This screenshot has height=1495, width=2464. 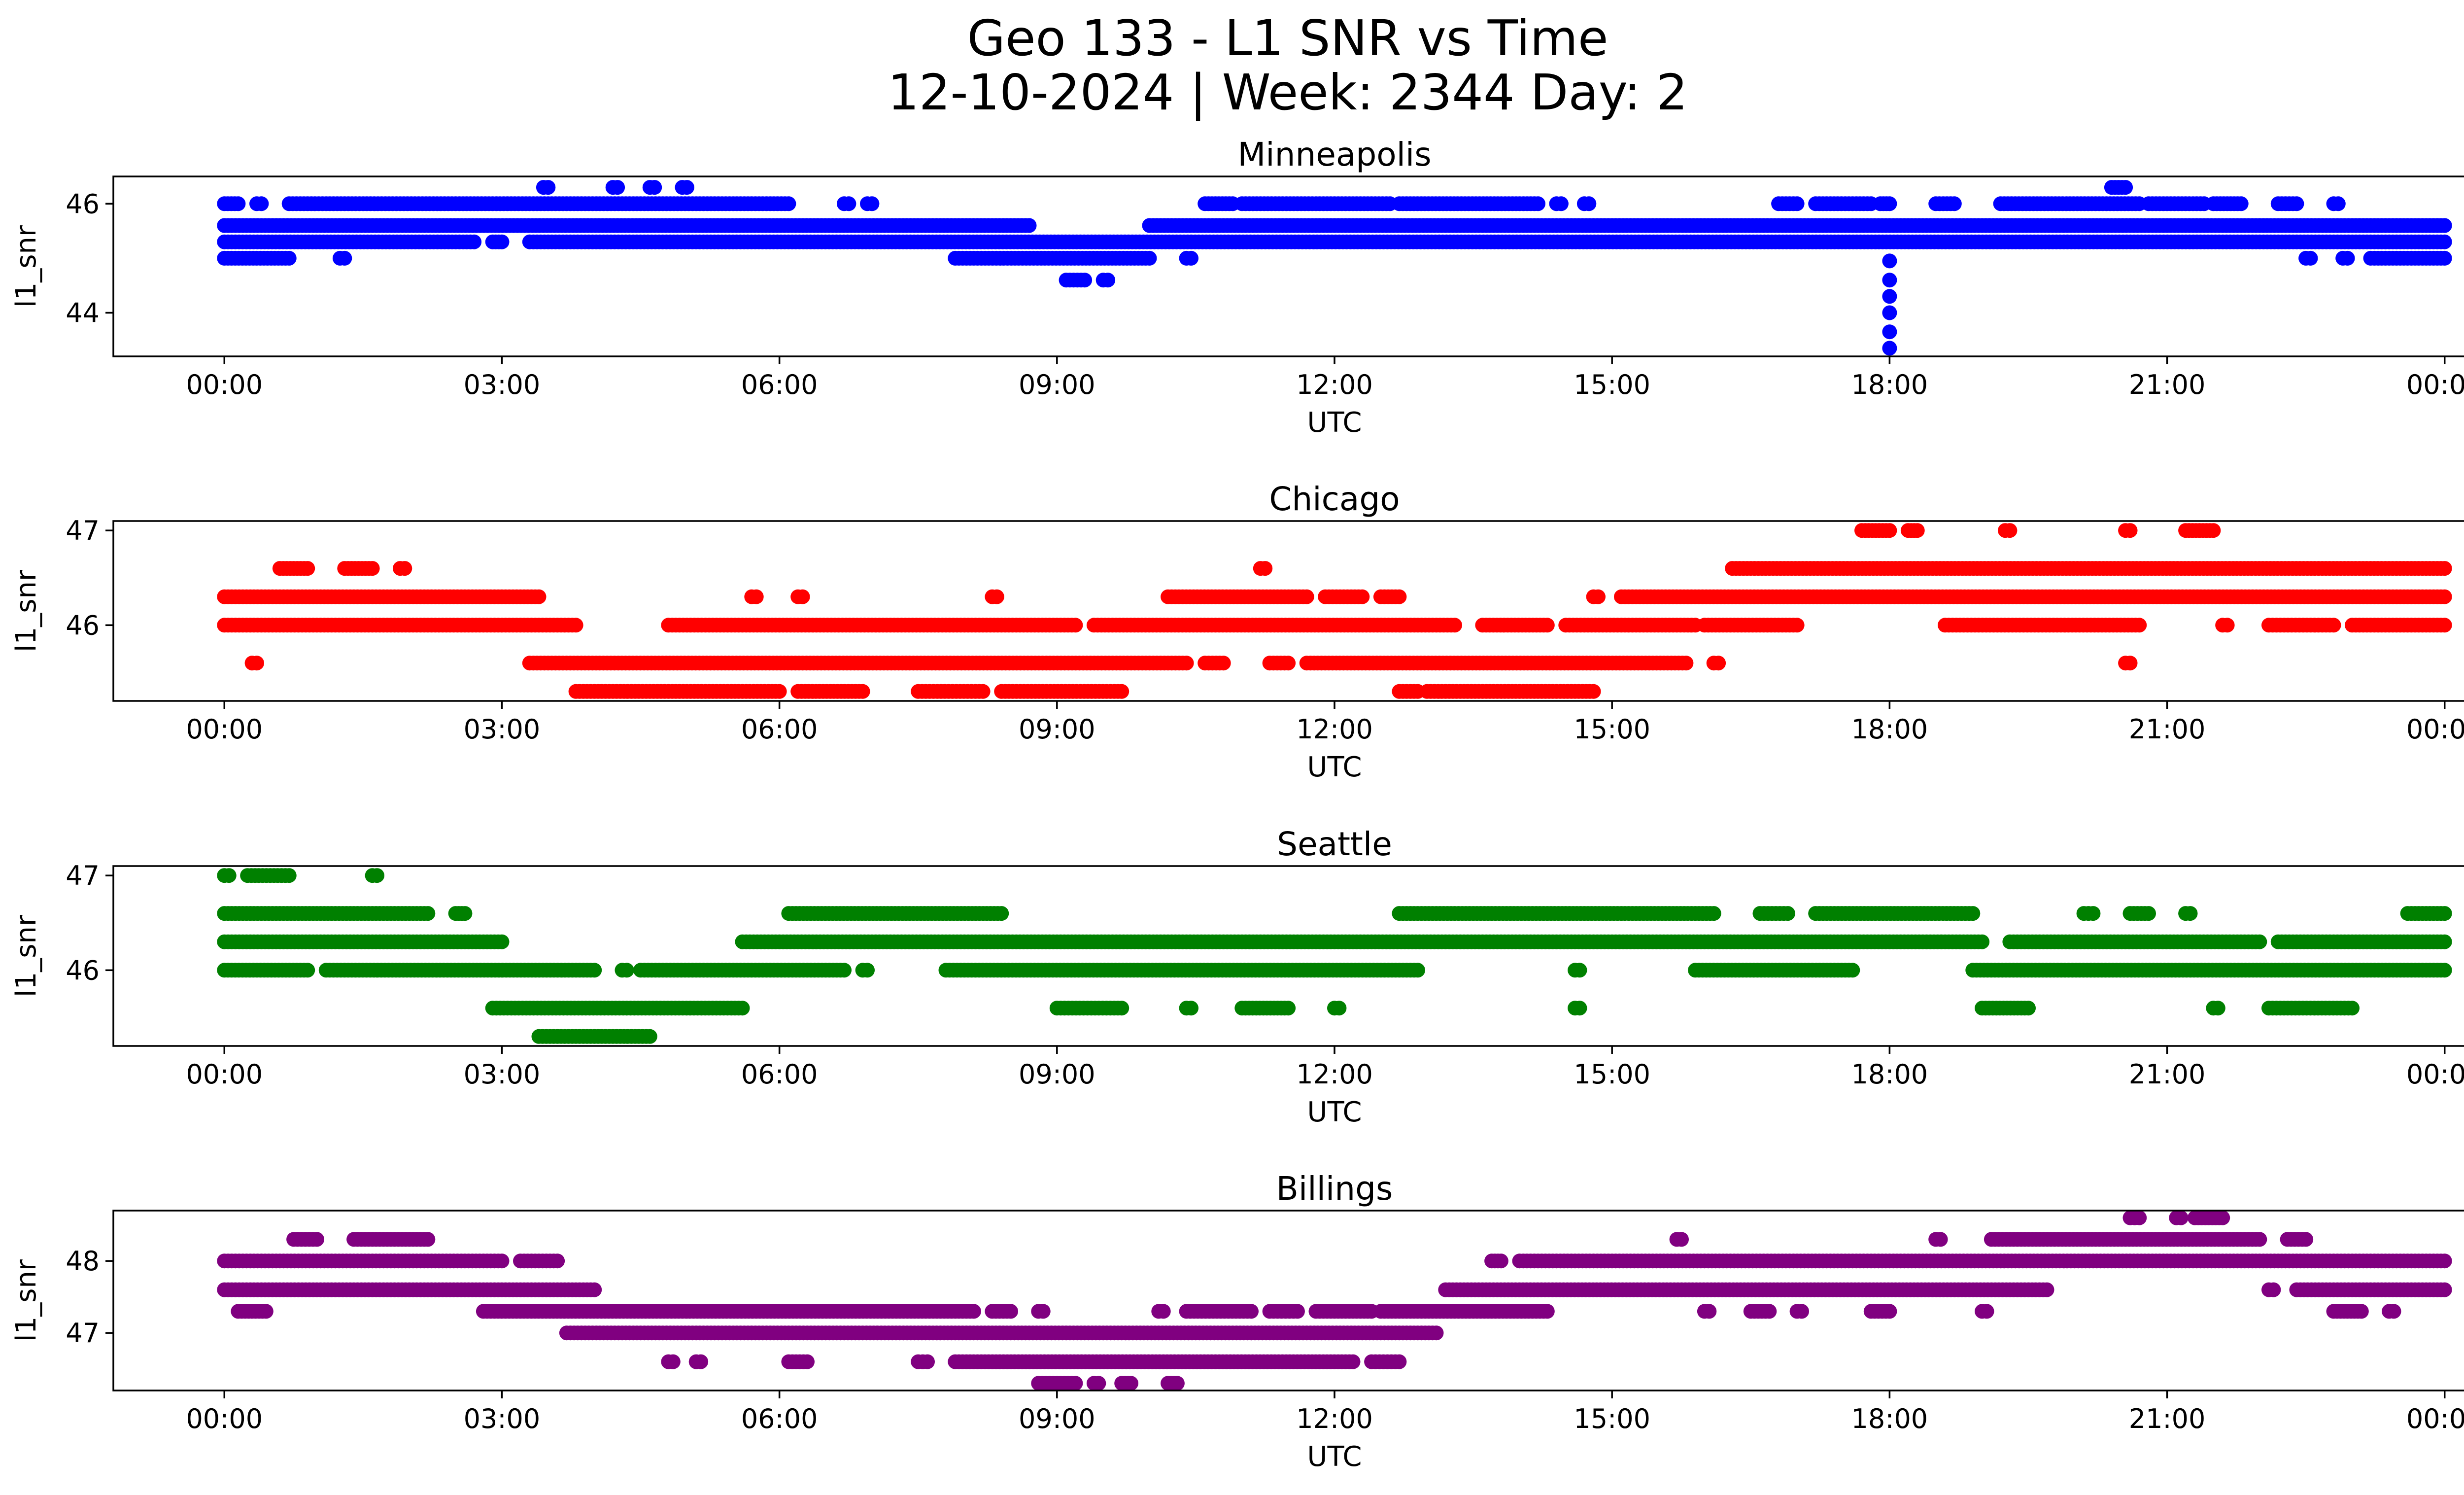 What do you see at coordinates (1334, 499) in the screenshot?
I see `subplot-title: Chicago` at bounding box center [1334, 499].